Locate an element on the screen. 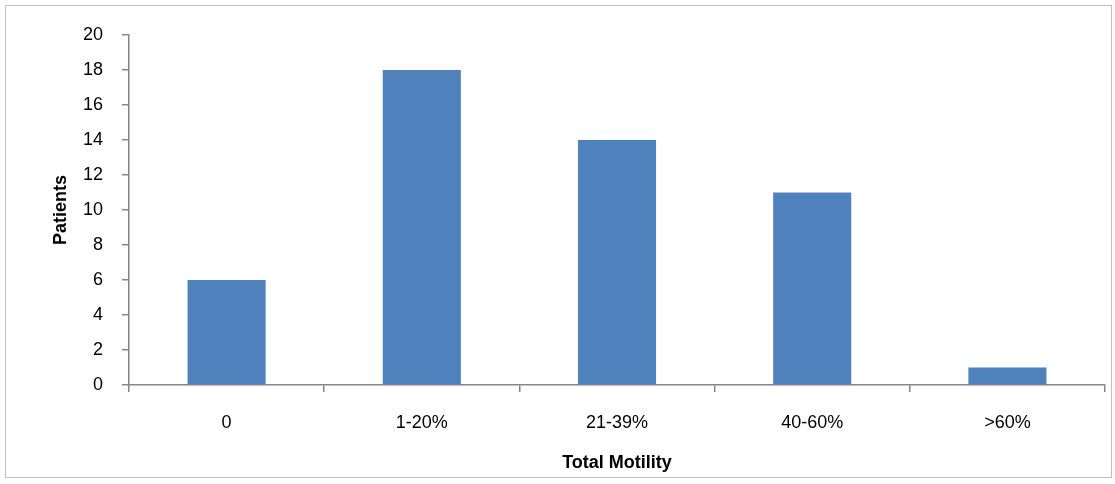 The image size is (1115, 484). x-tick-label: 1-20% is located at coordinates (421, 421).